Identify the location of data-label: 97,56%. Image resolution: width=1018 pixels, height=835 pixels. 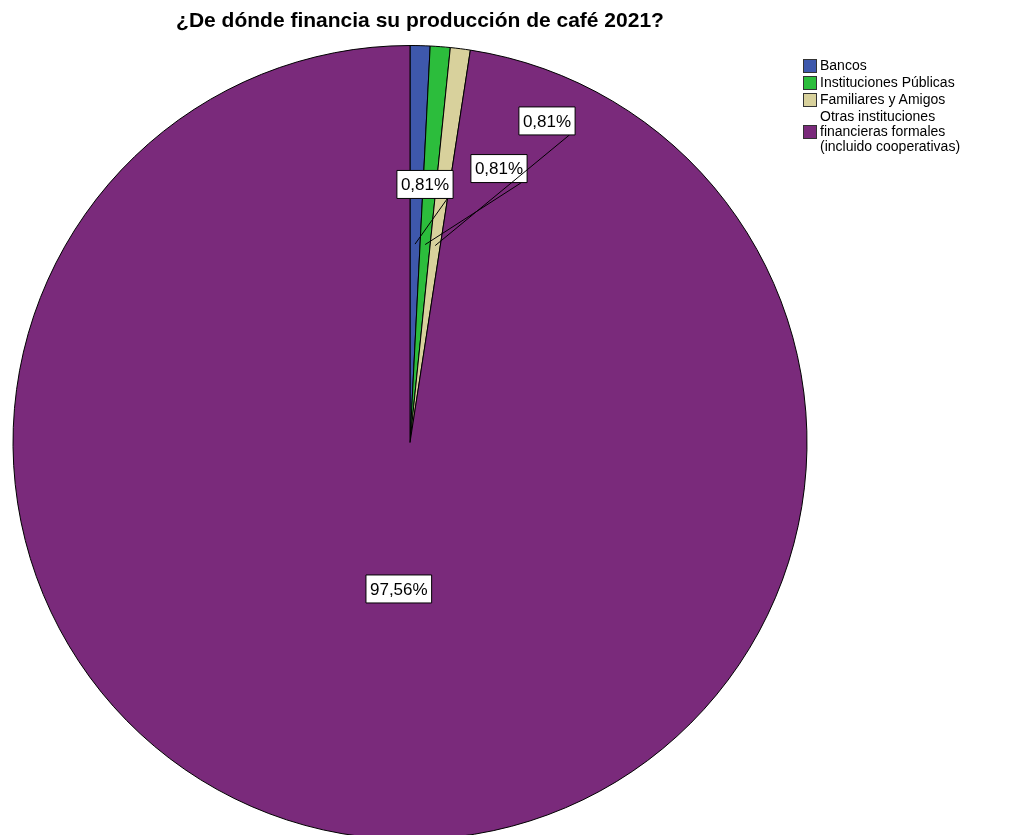
(398, 589).